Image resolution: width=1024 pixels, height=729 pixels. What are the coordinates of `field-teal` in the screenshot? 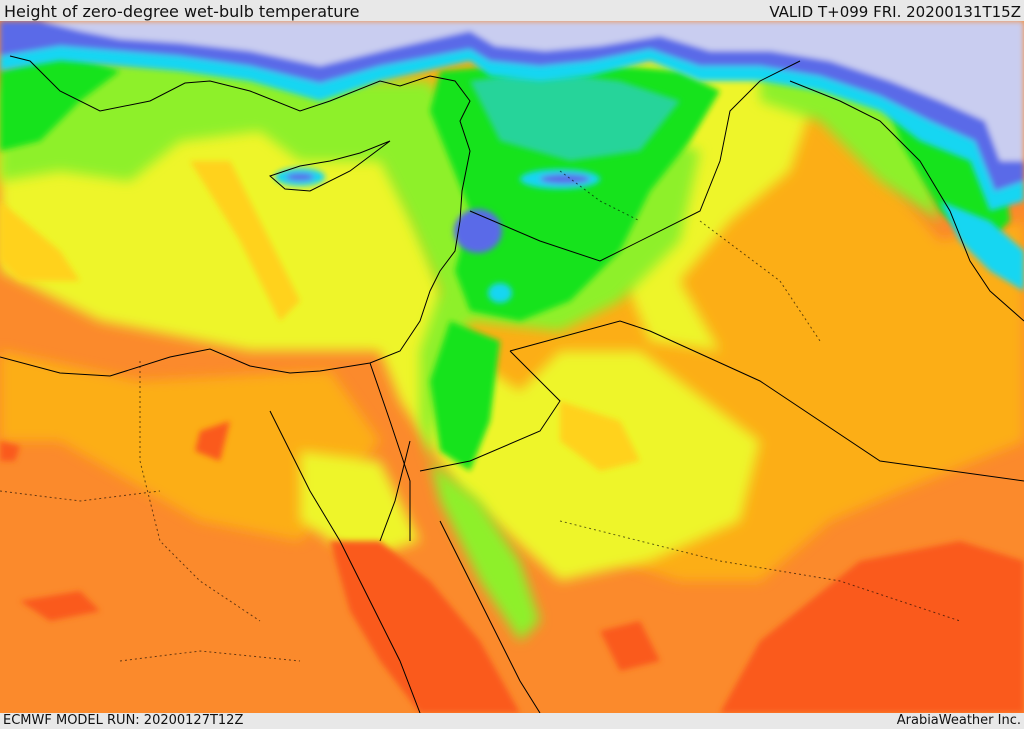 It's located at (575, 116).